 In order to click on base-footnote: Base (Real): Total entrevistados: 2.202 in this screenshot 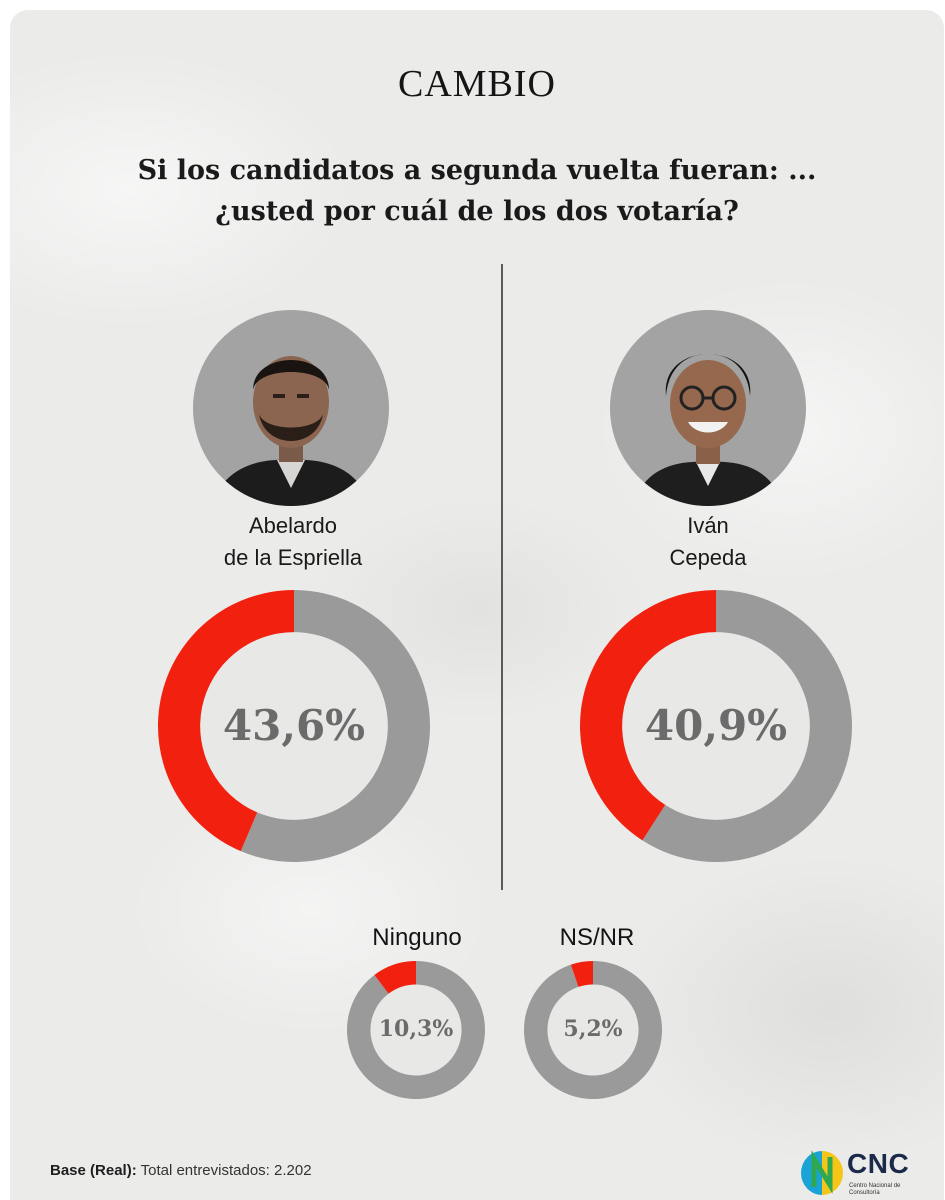, I will do `click(181, 1170)`.